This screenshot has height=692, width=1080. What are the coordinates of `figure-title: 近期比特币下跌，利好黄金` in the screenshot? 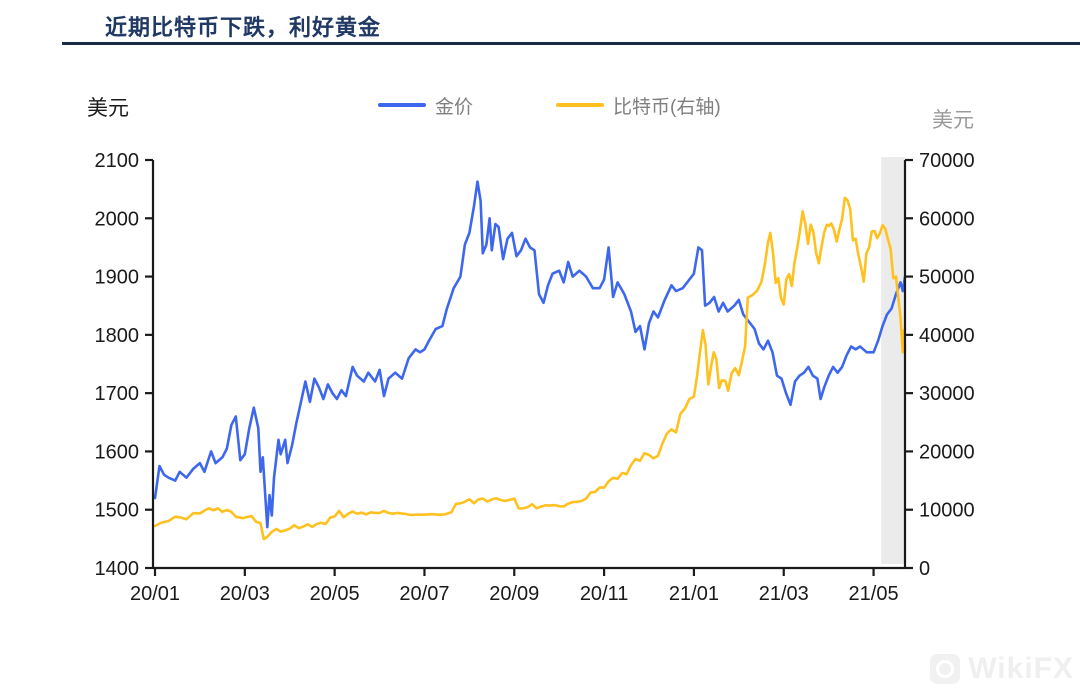 It's located at (243, 27).